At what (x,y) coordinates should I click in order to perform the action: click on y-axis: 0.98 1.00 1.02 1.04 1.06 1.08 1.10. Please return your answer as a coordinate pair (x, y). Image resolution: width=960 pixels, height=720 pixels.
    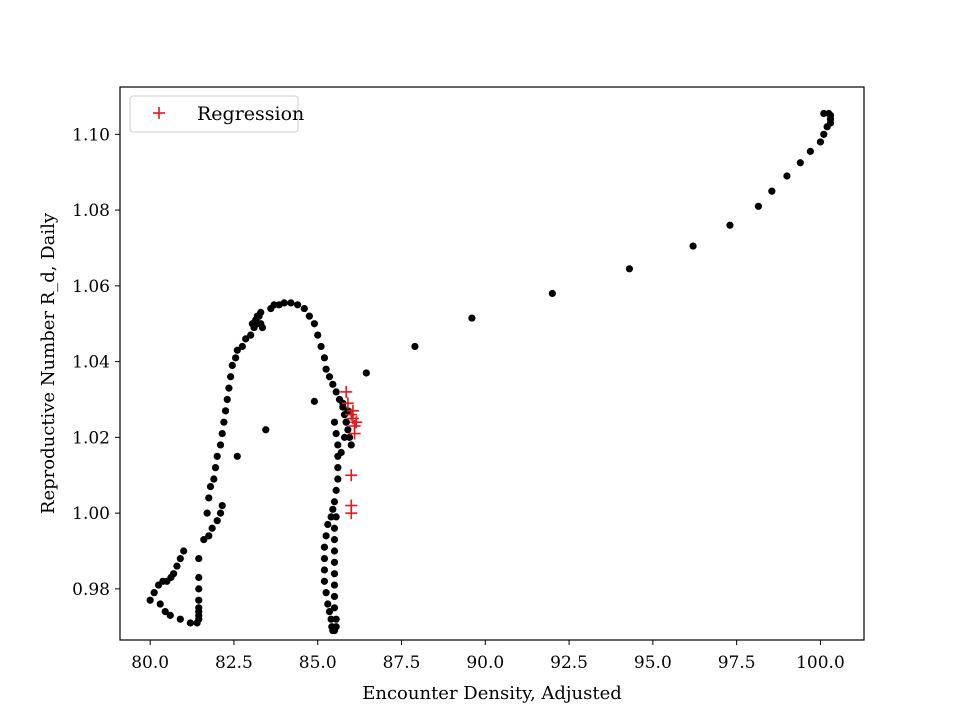
    Looking at the image, I should click on (96, 362).